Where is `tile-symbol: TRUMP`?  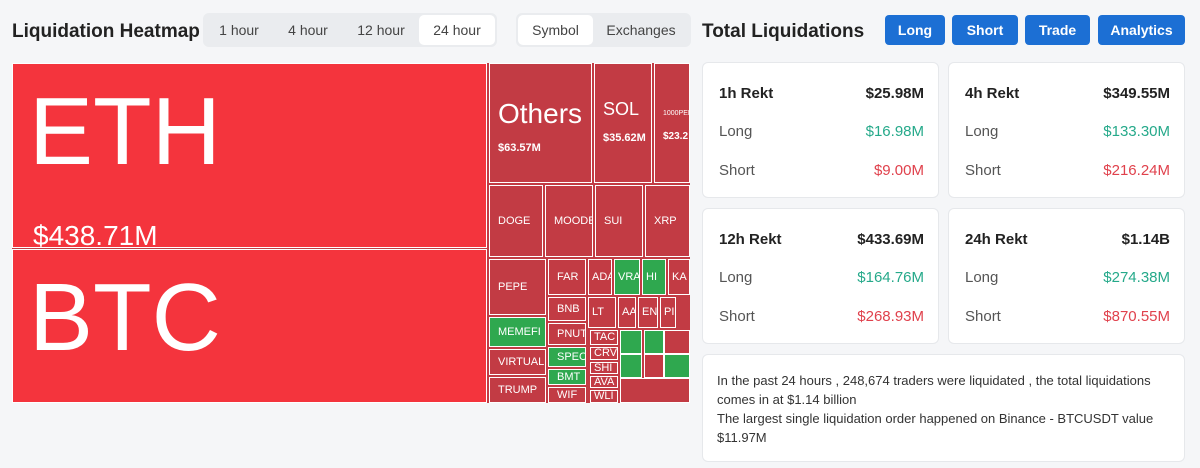
tile-symbol: TRUMP is located at coordinates (518, 389).